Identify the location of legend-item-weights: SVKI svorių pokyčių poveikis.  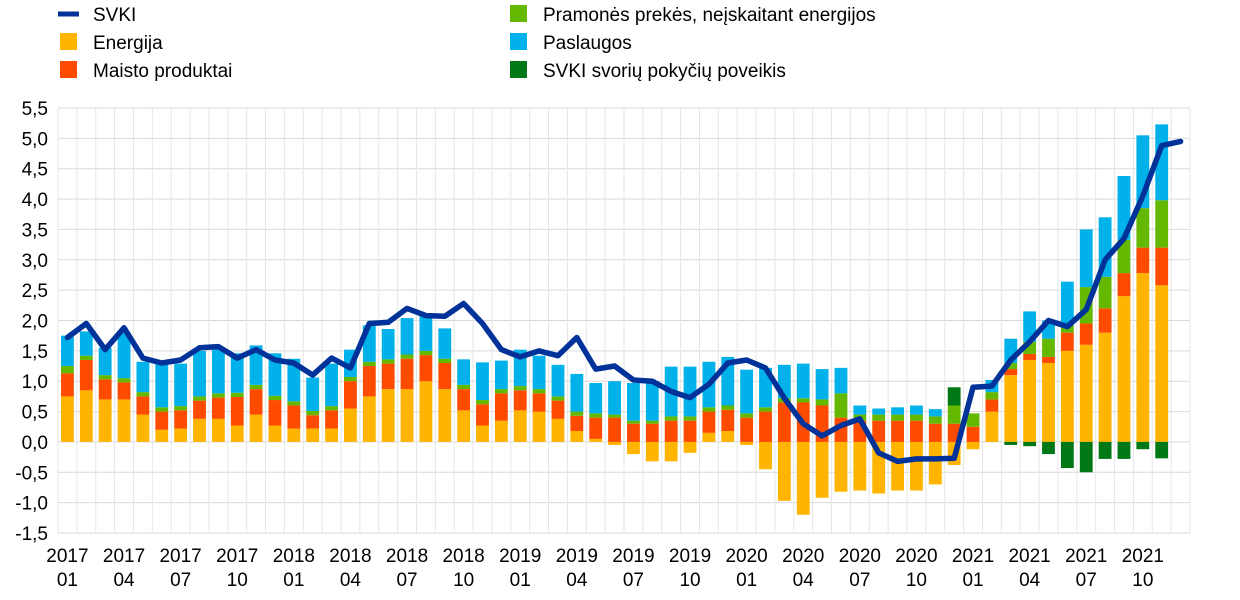
(648, 71).